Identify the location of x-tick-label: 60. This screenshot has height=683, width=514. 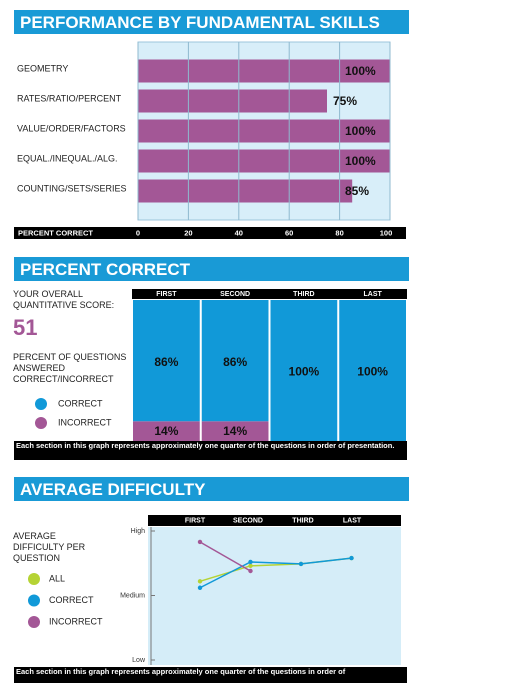
(289, 232).